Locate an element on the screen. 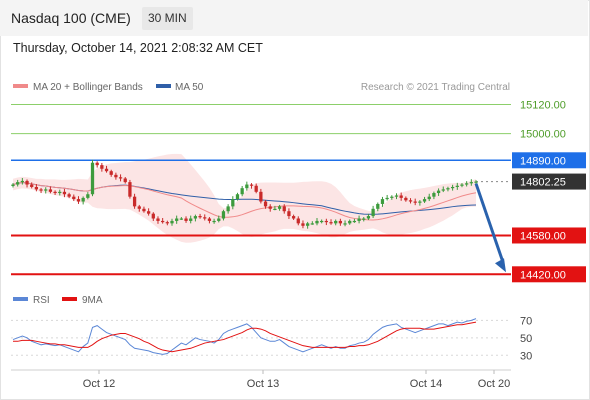 This screenshot has height=400, width=590. level-tag-label: 15120.00 is located at coordinates (543, 105).